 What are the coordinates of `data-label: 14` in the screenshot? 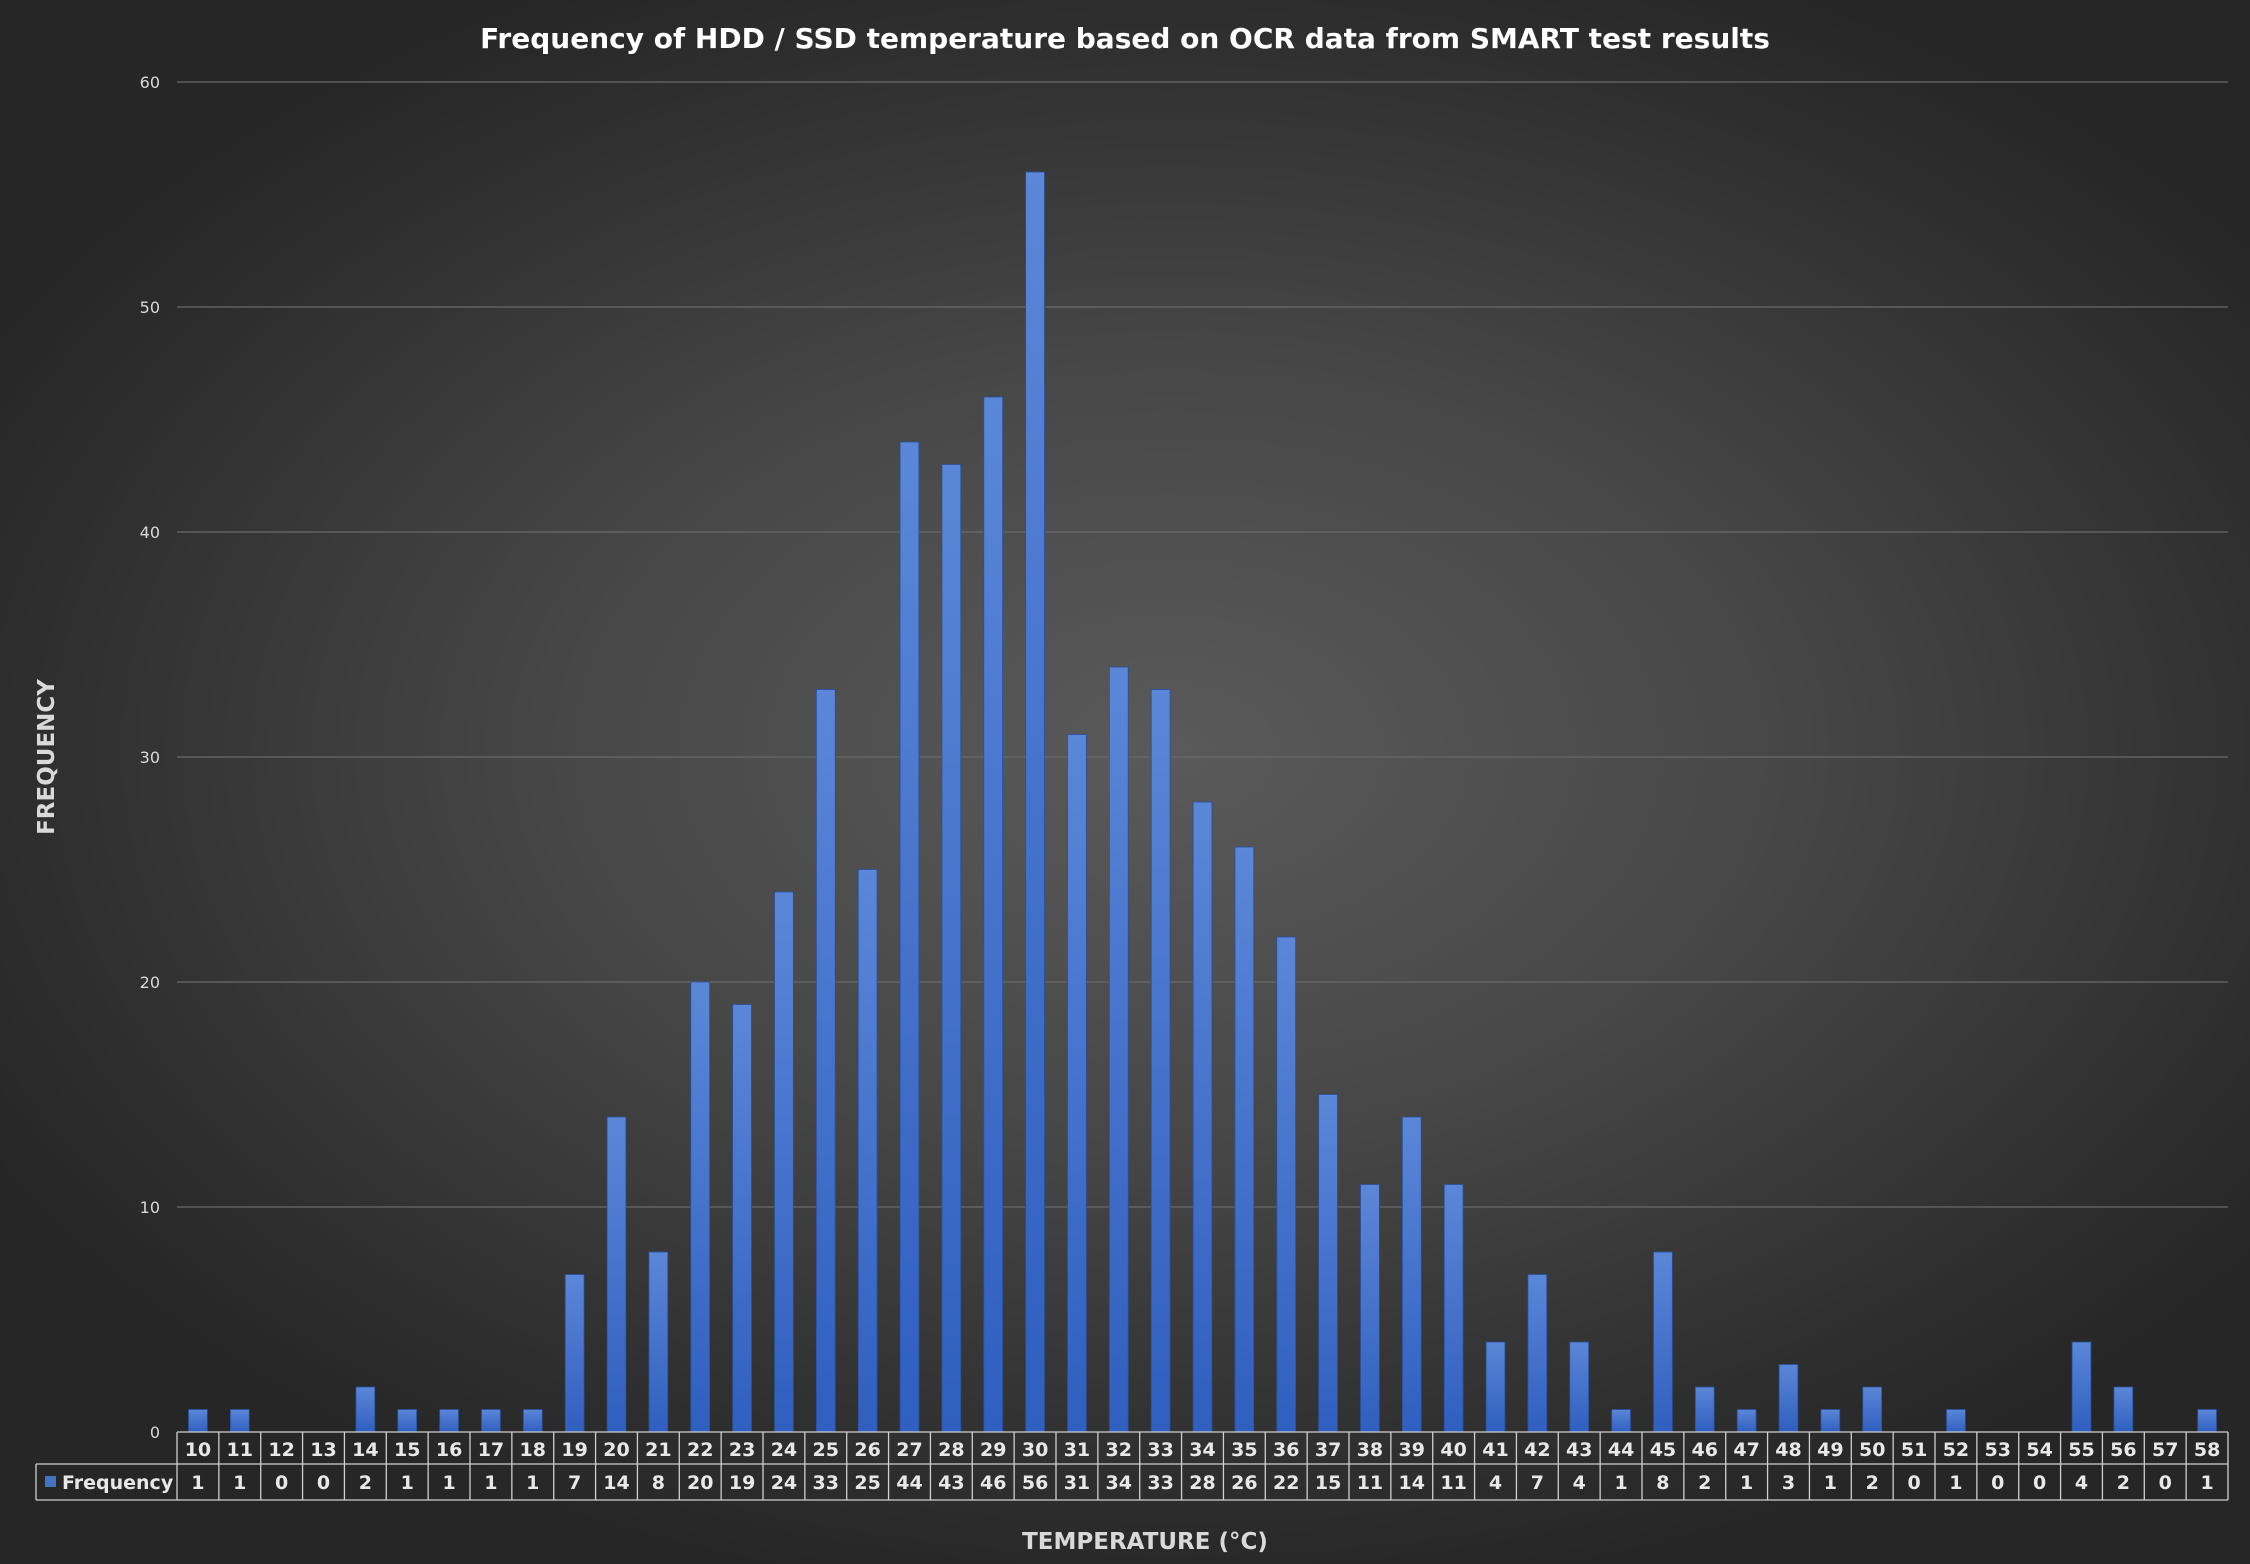 It's located at (616, 1483).